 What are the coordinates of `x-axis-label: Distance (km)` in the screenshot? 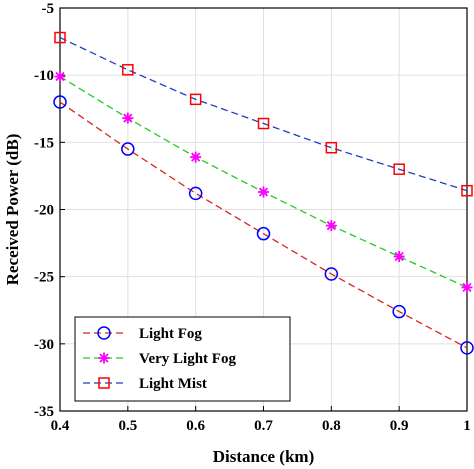 It's located at (264, 456).